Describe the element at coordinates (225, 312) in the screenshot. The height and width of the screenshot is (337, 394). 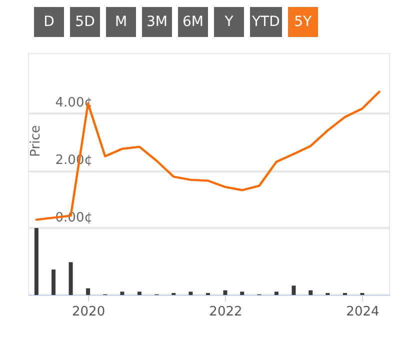
I see `x-tick-label: 2022` at that location.